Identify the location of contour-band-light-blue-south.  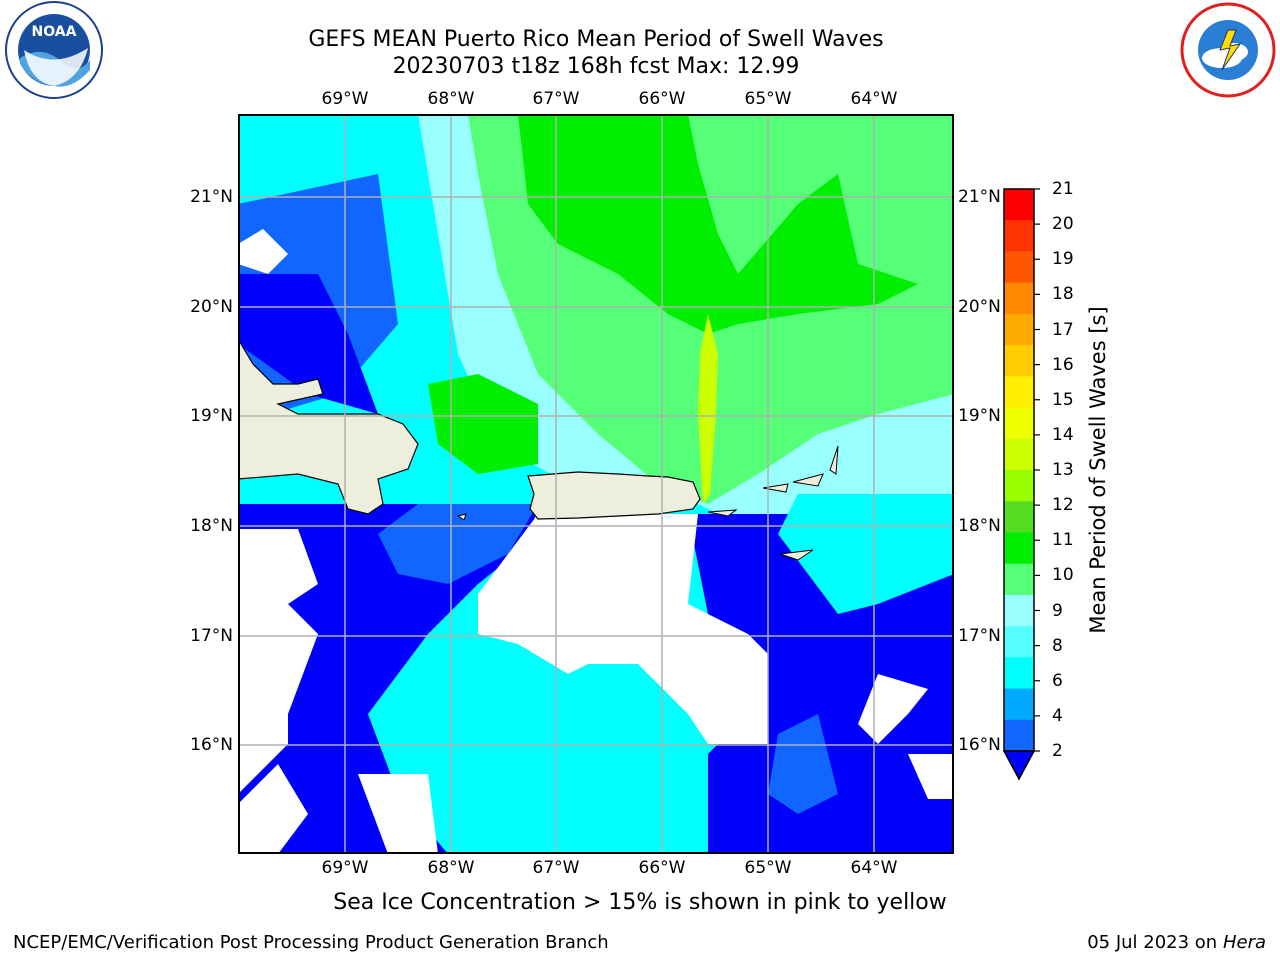
(458, 544).